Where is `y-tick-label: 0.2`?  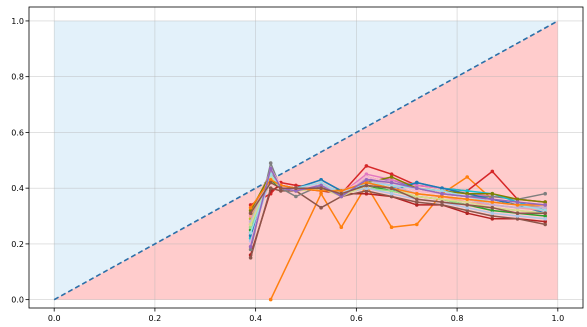 y-tick-label: 0.2 is located at coordinates (17, 244).